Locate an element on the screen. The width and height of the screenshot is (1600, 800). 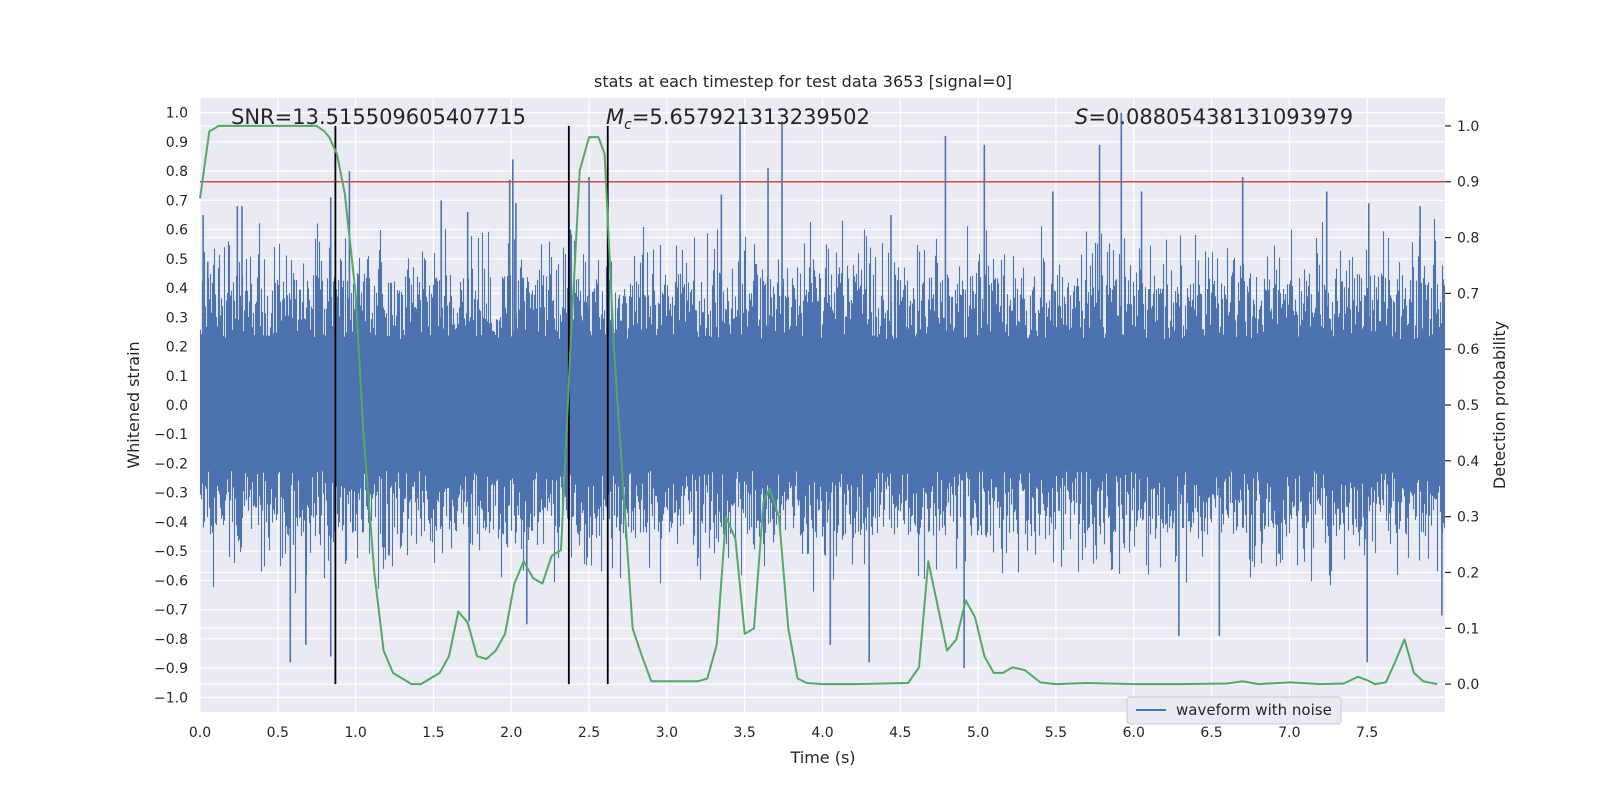
y2-tick-label: 0.5 is located at coordinates (1468, 406).